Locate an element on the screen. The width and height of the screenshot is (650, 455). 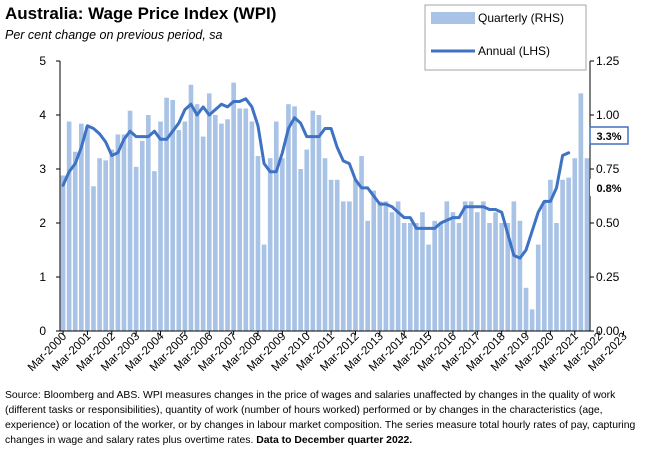
source-data-note: Data to December quarter 2022. is located at coordinates (334, 440).